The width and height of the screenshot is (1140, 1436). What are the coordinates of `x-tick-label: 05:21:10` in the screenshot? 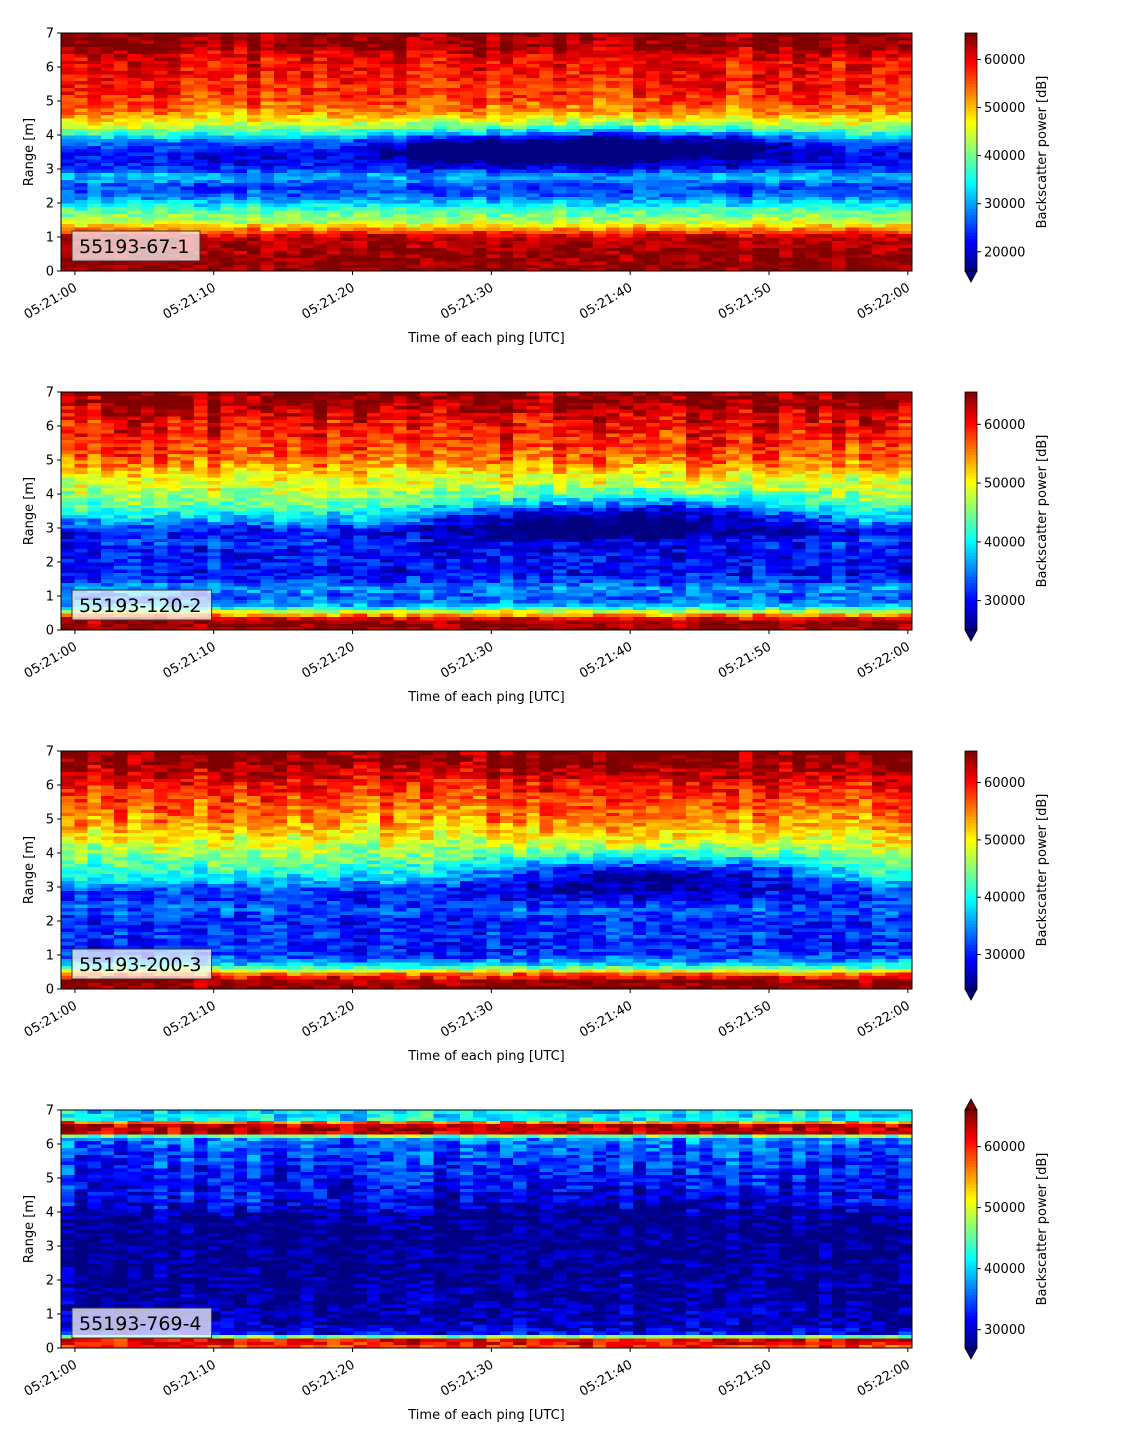 It's located at (190, 301).